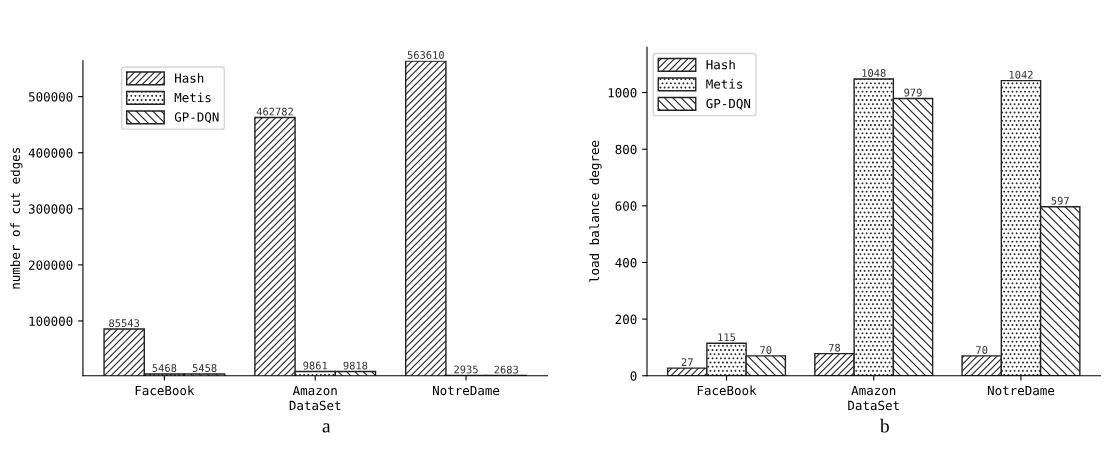  Describe the element at coordinates (626, 319) in the screenshot. I see `y-tick-label: 200` at that location.